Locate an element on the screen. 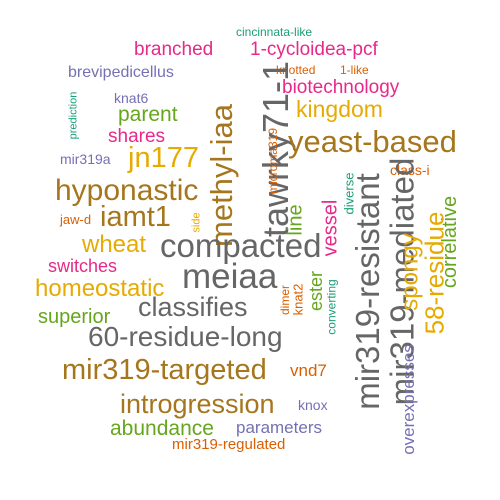  word-vessel: vessel is located at coordinates (330, 228).